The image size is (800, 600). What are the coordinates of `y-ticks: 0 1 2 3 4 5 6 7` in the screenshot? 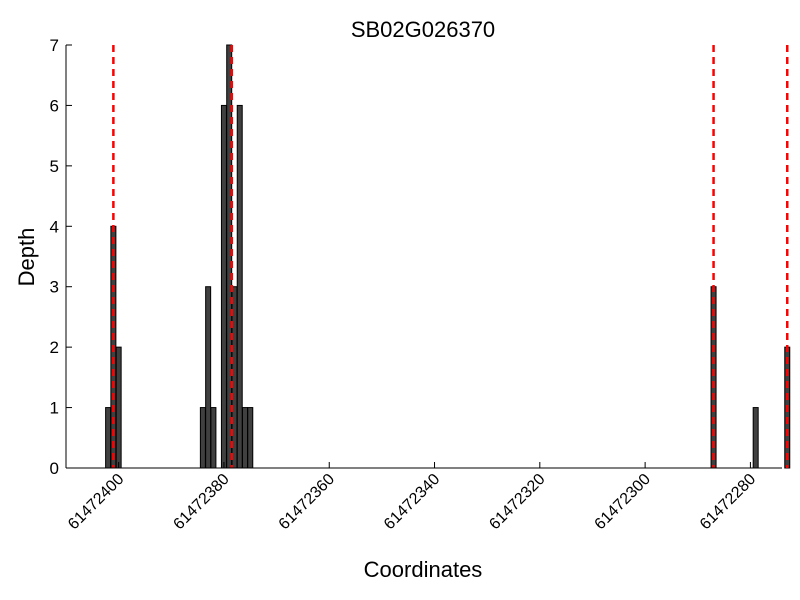 It's located at (61, 257).